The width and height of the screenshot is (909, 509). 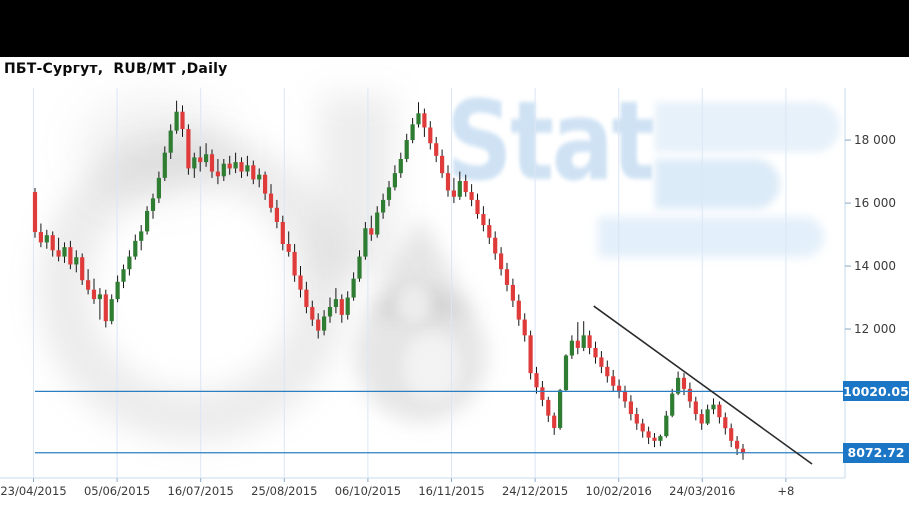 What do you see at coordinates (876, 391) in the screenshot?
I see `price-tag-upper: 10020.05` at bounding box center [876, 391].